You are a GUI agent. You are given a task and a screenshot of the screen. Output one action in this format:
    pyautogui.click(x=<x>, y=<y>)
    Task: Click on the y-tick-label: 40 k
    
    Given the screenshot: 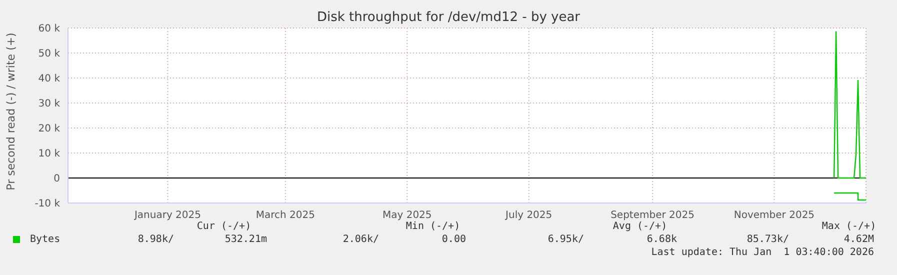 What is the action you would take?
    pyautogui.click(x=49, y=79)
    